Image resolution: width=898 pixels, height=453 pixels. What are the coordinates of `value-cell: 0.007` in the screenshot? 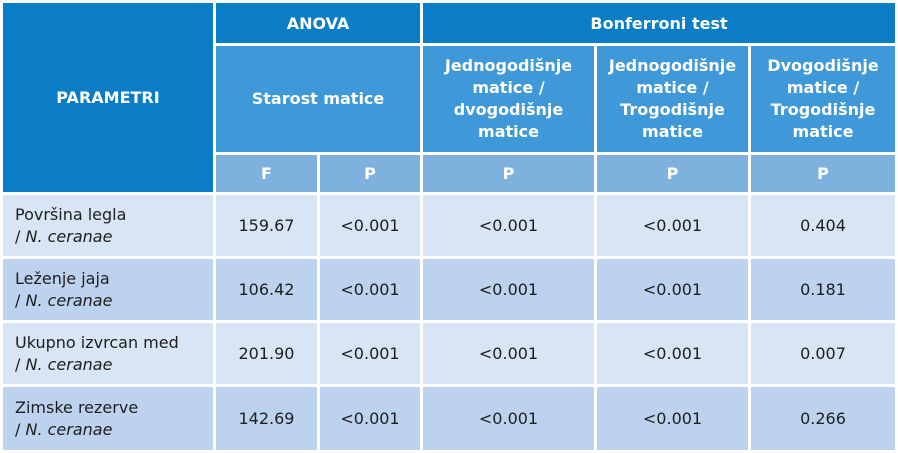 It's located at (822, 353).